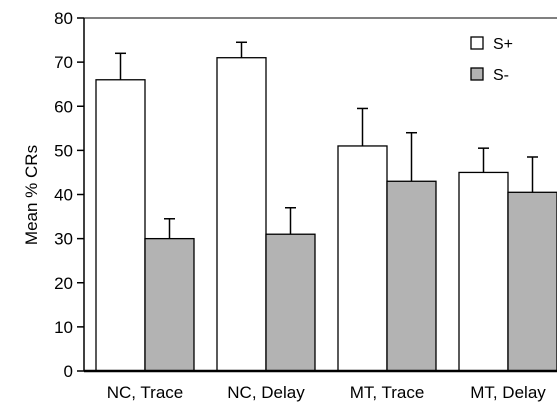 The width and height of the screenshot is (557, 406). What do you see at coordinates (63, 106) in the screenshot?
I see `y-tick-label: 60` at bounding box center [63, 106].